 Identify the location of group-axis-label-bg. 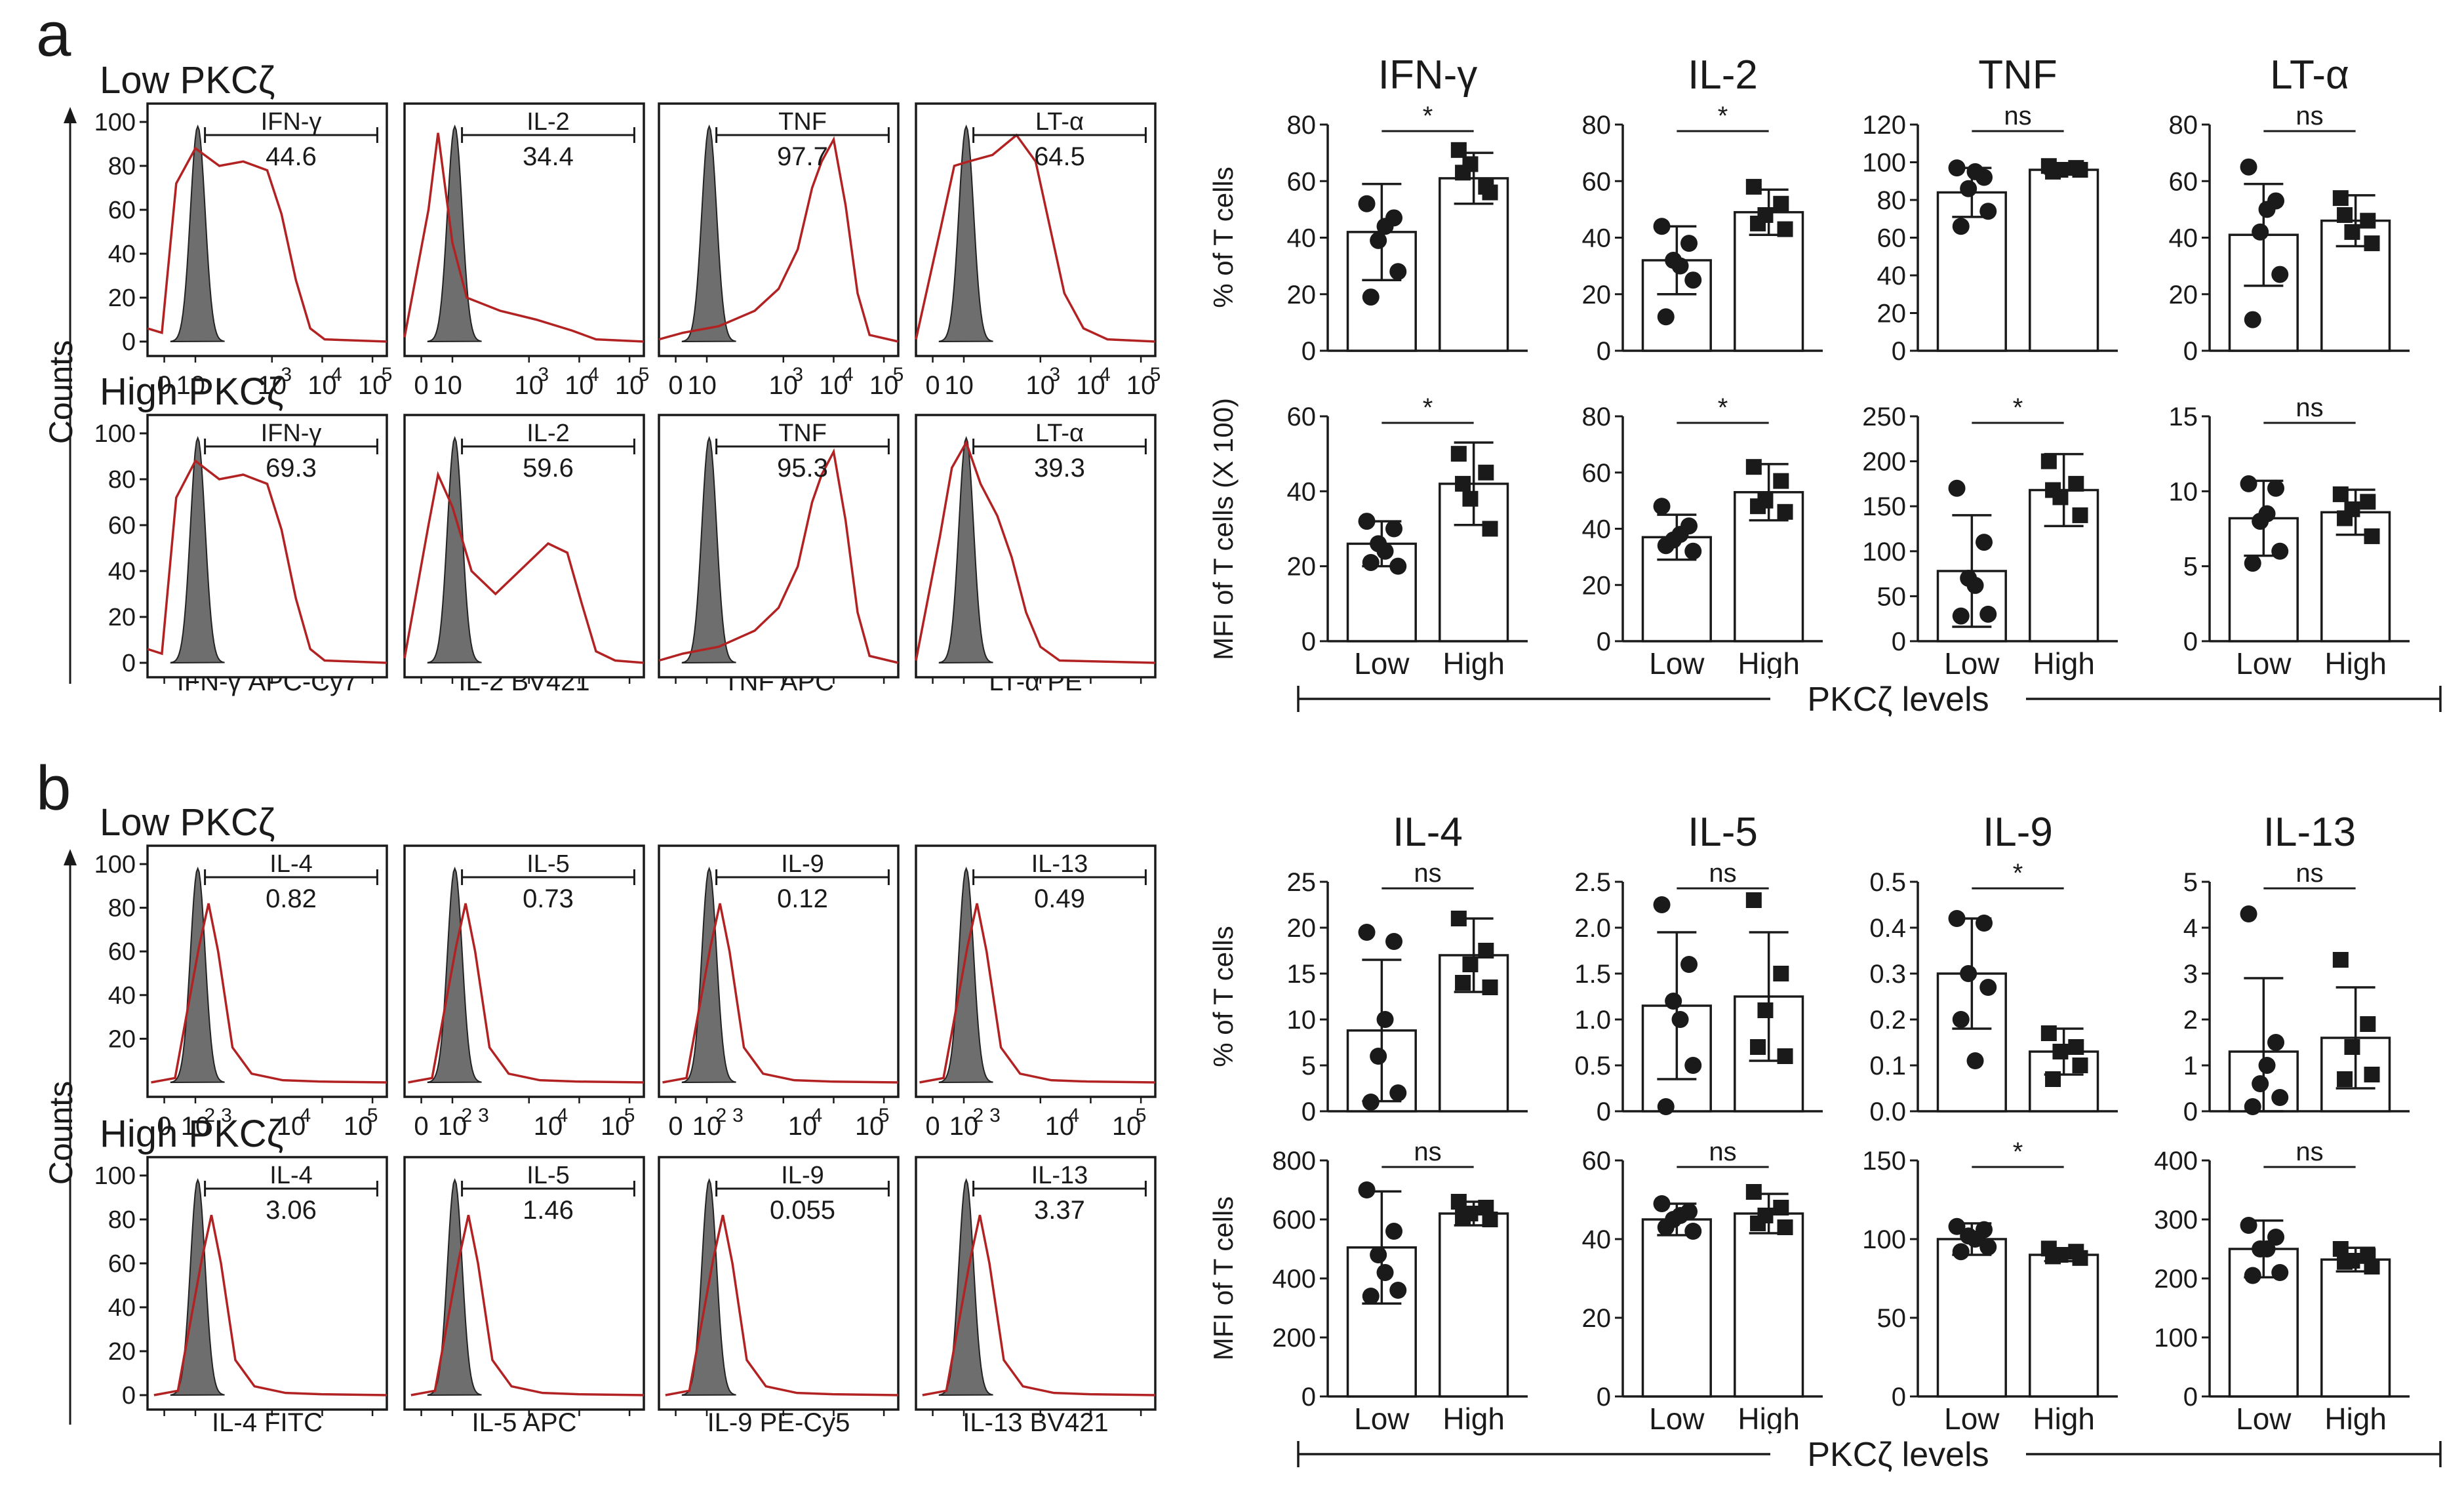
(1898, 1454).